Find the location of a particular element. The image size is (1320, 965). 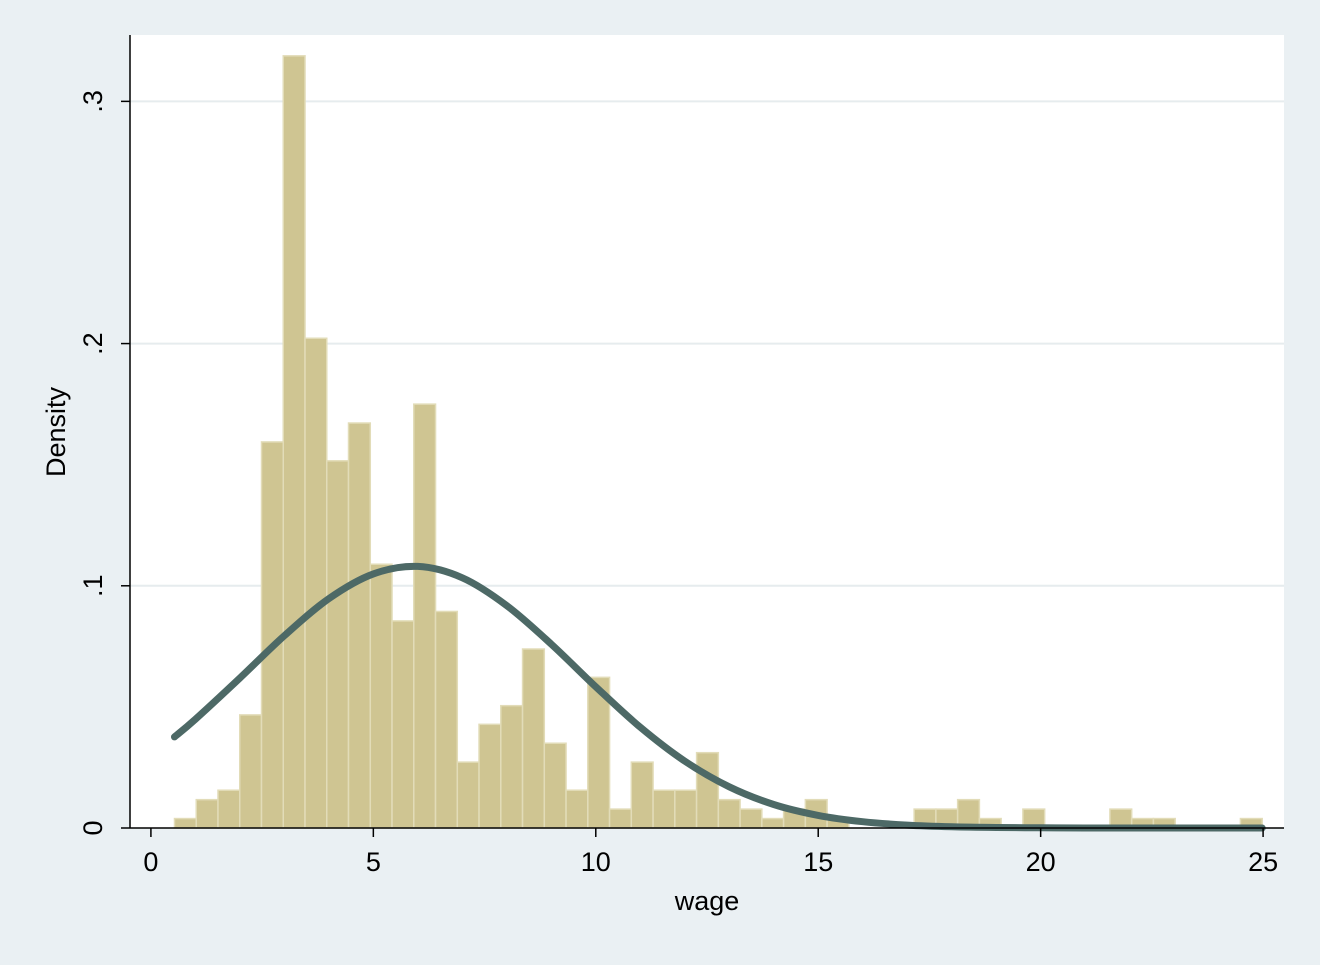

x-tick-label: 25 is located at coordinates (1263, 862).